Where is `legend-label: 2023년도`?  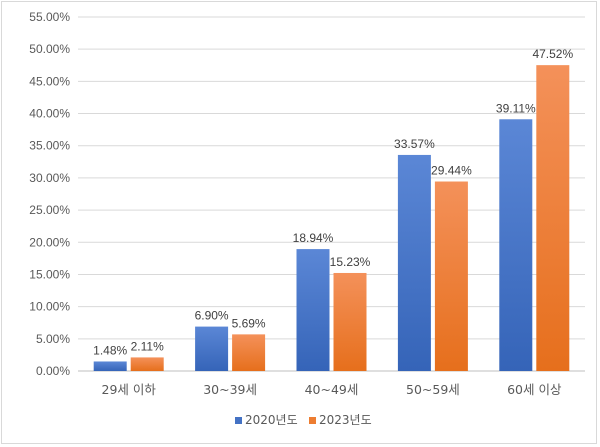
legend-label: 2023년도 is located at coordinates (345, 420).